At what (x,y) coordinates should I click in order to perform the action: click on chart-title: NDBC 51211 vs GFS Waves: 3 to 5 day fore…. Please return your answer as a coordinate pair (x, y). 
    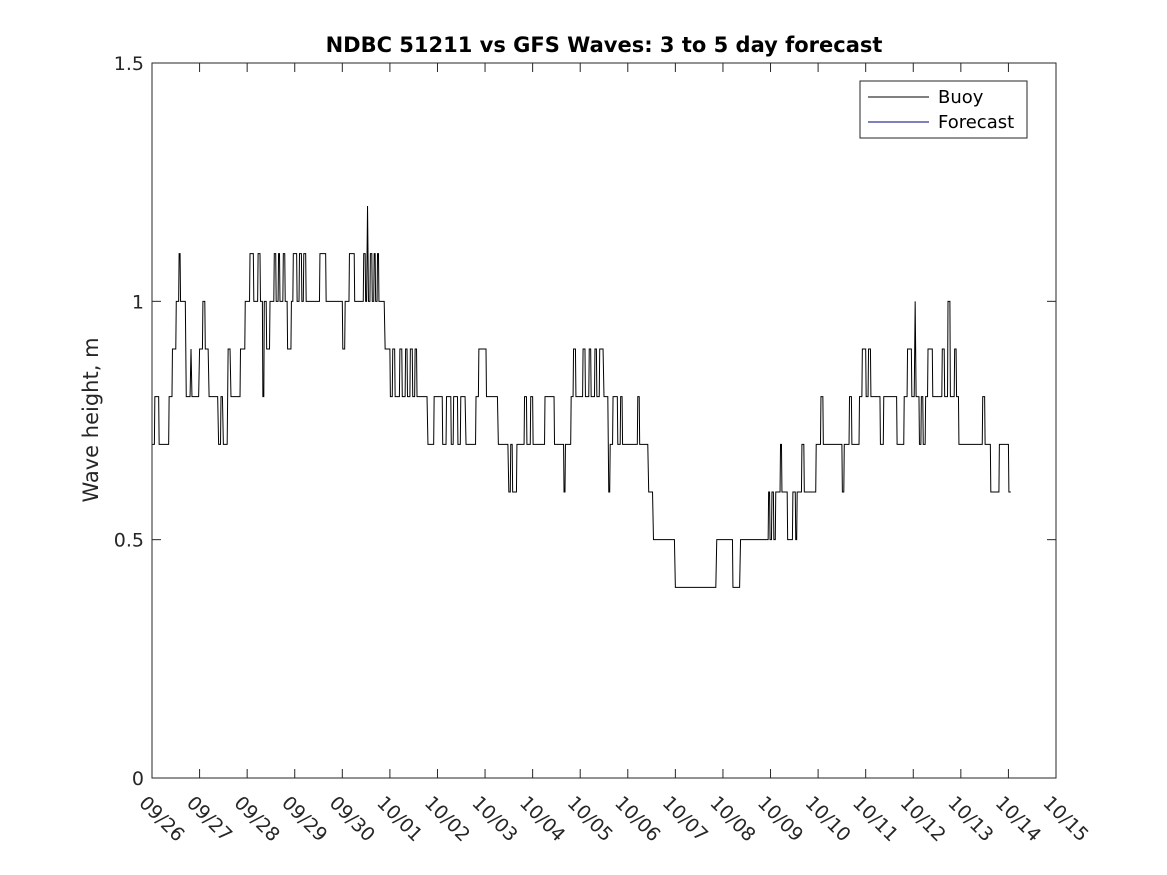
    Looking at the image, I should click on (604, 45).